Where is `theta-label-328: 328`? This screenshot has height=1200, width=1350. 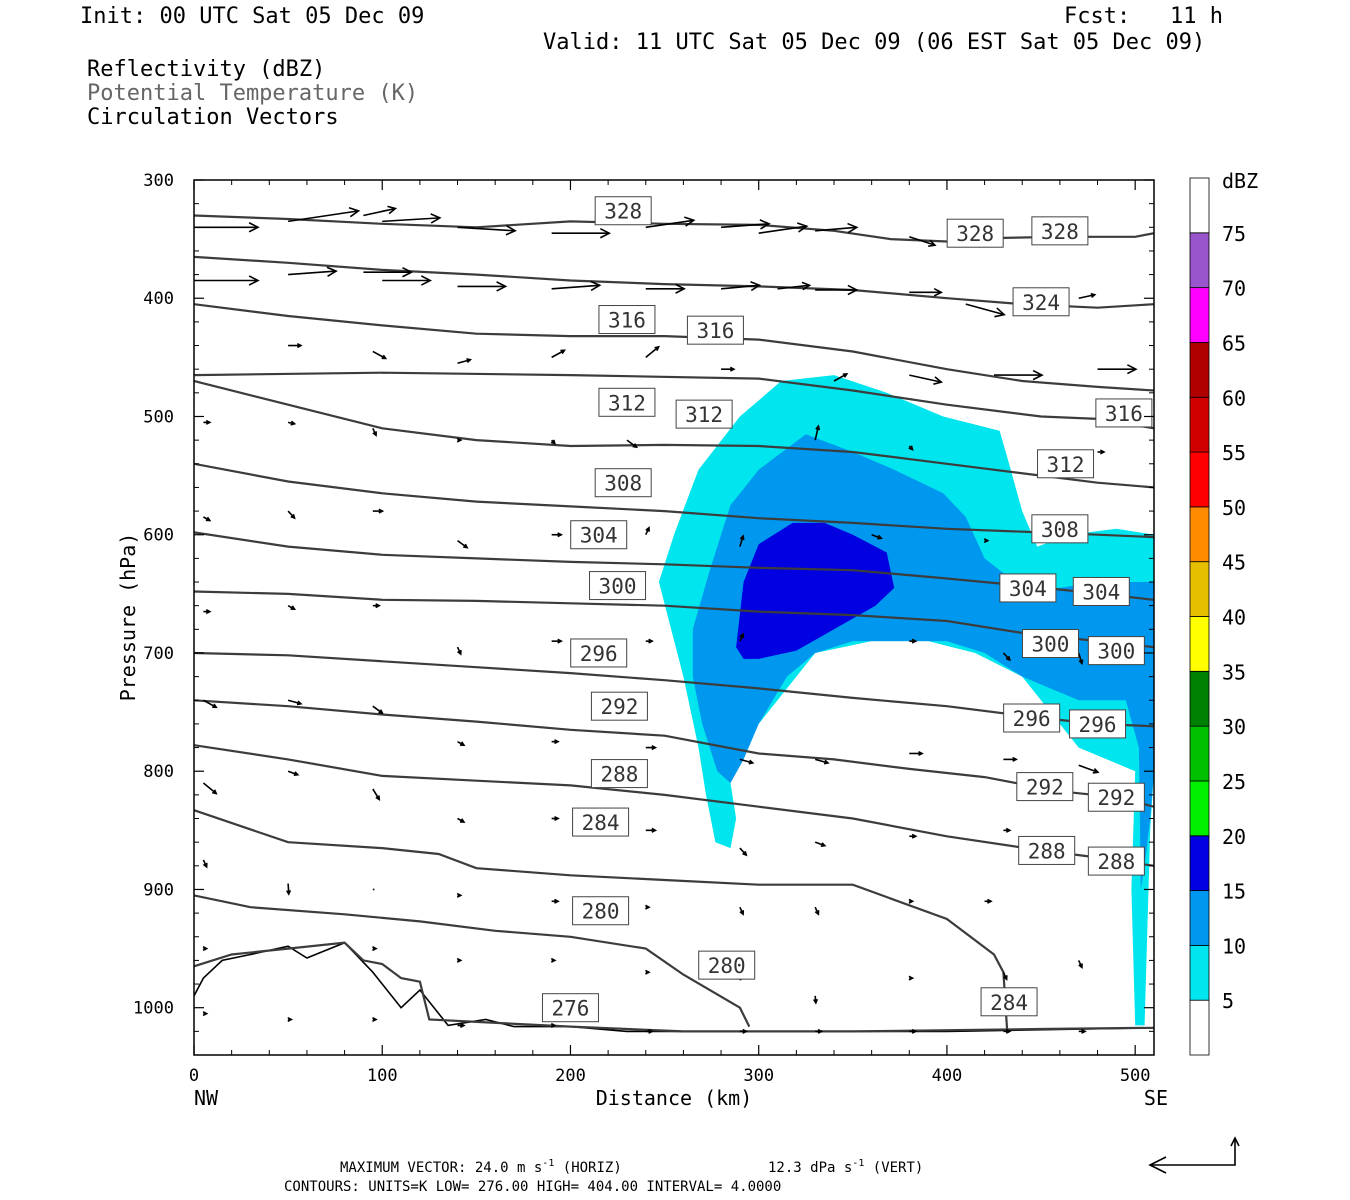 theta-label-328: 328 is located at coordinates (975, 234).